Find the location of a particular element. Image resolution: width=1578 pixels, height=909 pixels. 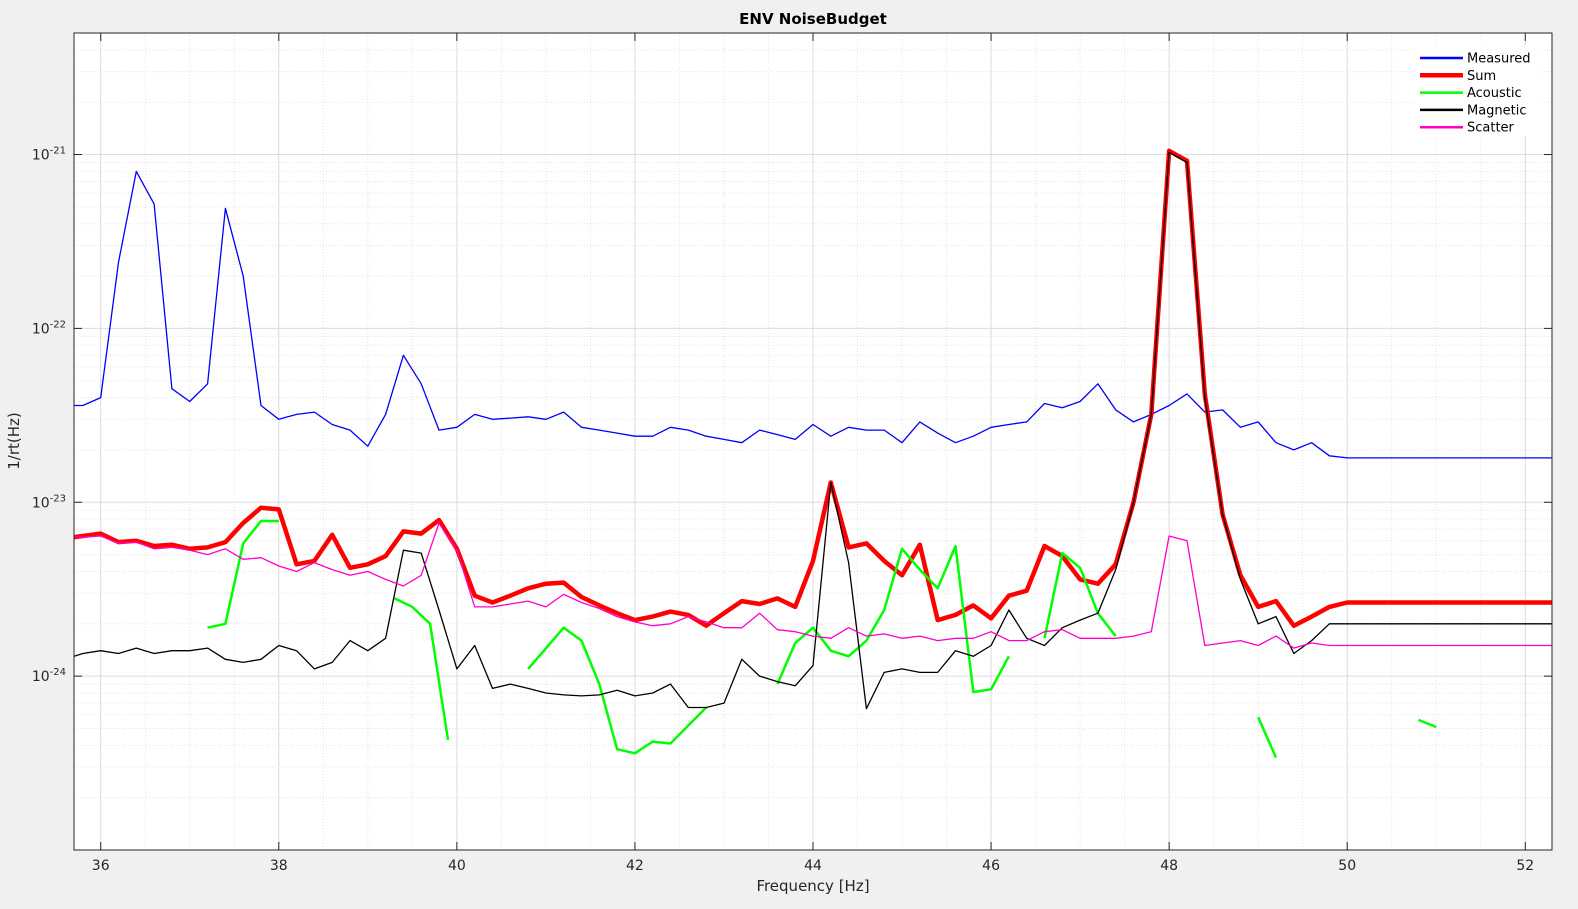

y-tick-label: 10-23 is located at coordinates (49, 502).